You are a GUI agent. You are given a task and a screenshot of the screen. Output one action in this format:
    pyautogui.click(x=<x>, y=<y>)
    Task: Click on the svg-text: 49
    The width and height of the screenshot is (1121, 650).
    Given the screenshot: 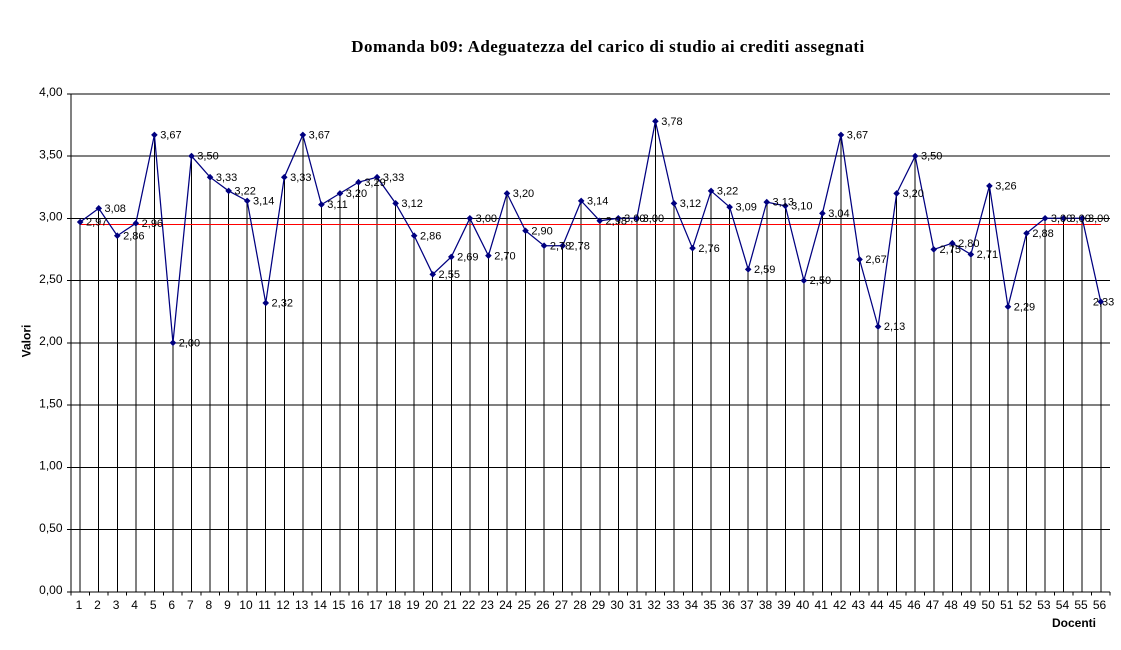 What is the action you would take?
    pyautogui.click(x=970, y=605)
    